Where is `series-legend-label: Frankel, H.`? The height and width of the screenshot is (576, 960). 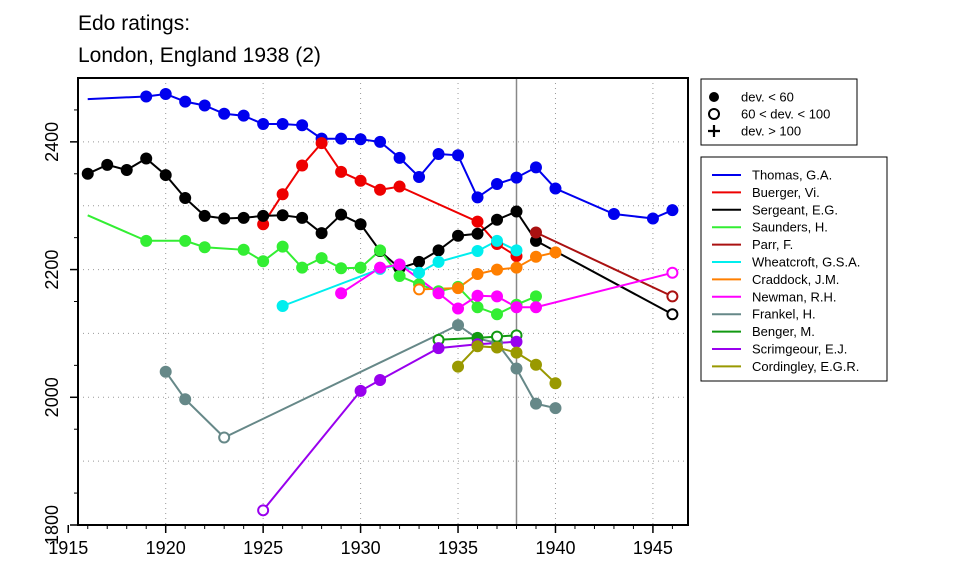
series-legend-label: Frankel, H. is located at coordinates (784, 314).